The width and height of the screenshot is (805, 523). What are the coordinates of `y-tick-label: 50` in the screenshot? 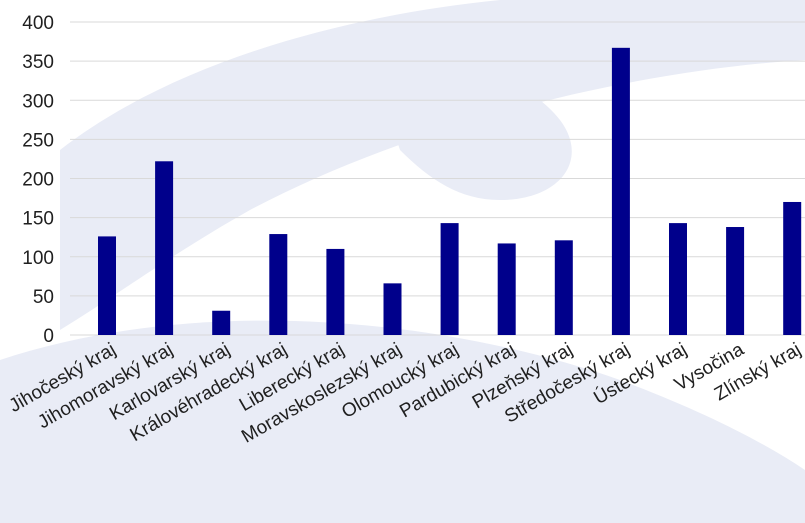 It's located at (43, 297).